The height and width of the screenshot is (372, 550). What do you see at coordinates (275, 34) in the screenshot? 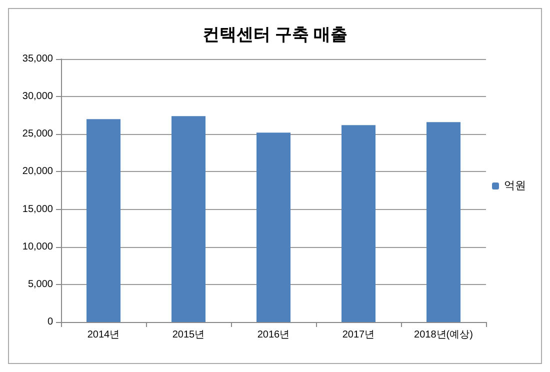
I see `chart-title: 컨택센터 구축 매출` at bounding box center [275, 34].